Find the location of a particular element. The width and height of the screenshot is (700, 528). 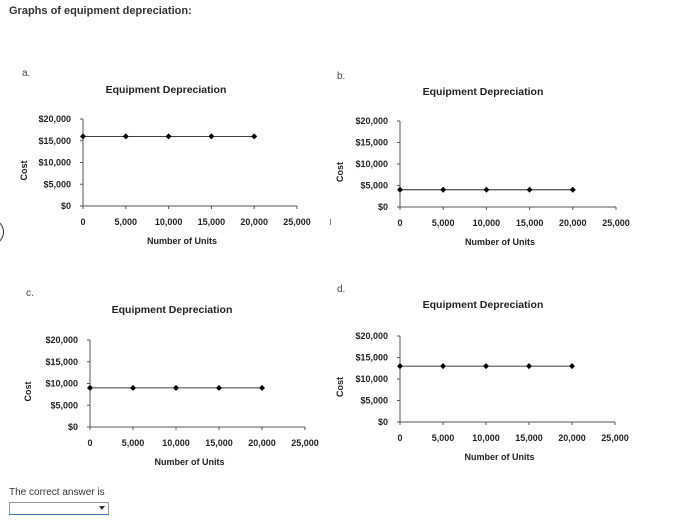

y-axis-label: Cost is located at coordinates (24, 170).